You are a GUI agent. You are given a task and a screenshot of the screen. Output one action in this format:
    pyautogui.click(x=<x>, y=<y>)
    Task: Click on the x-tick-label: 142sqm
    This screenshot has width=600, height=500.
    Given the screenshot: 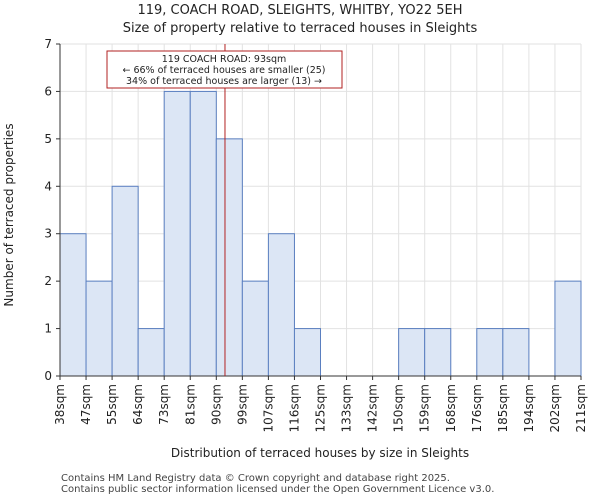 What is the action you would take?
    pyautogui.click(x=373, y=408)
    